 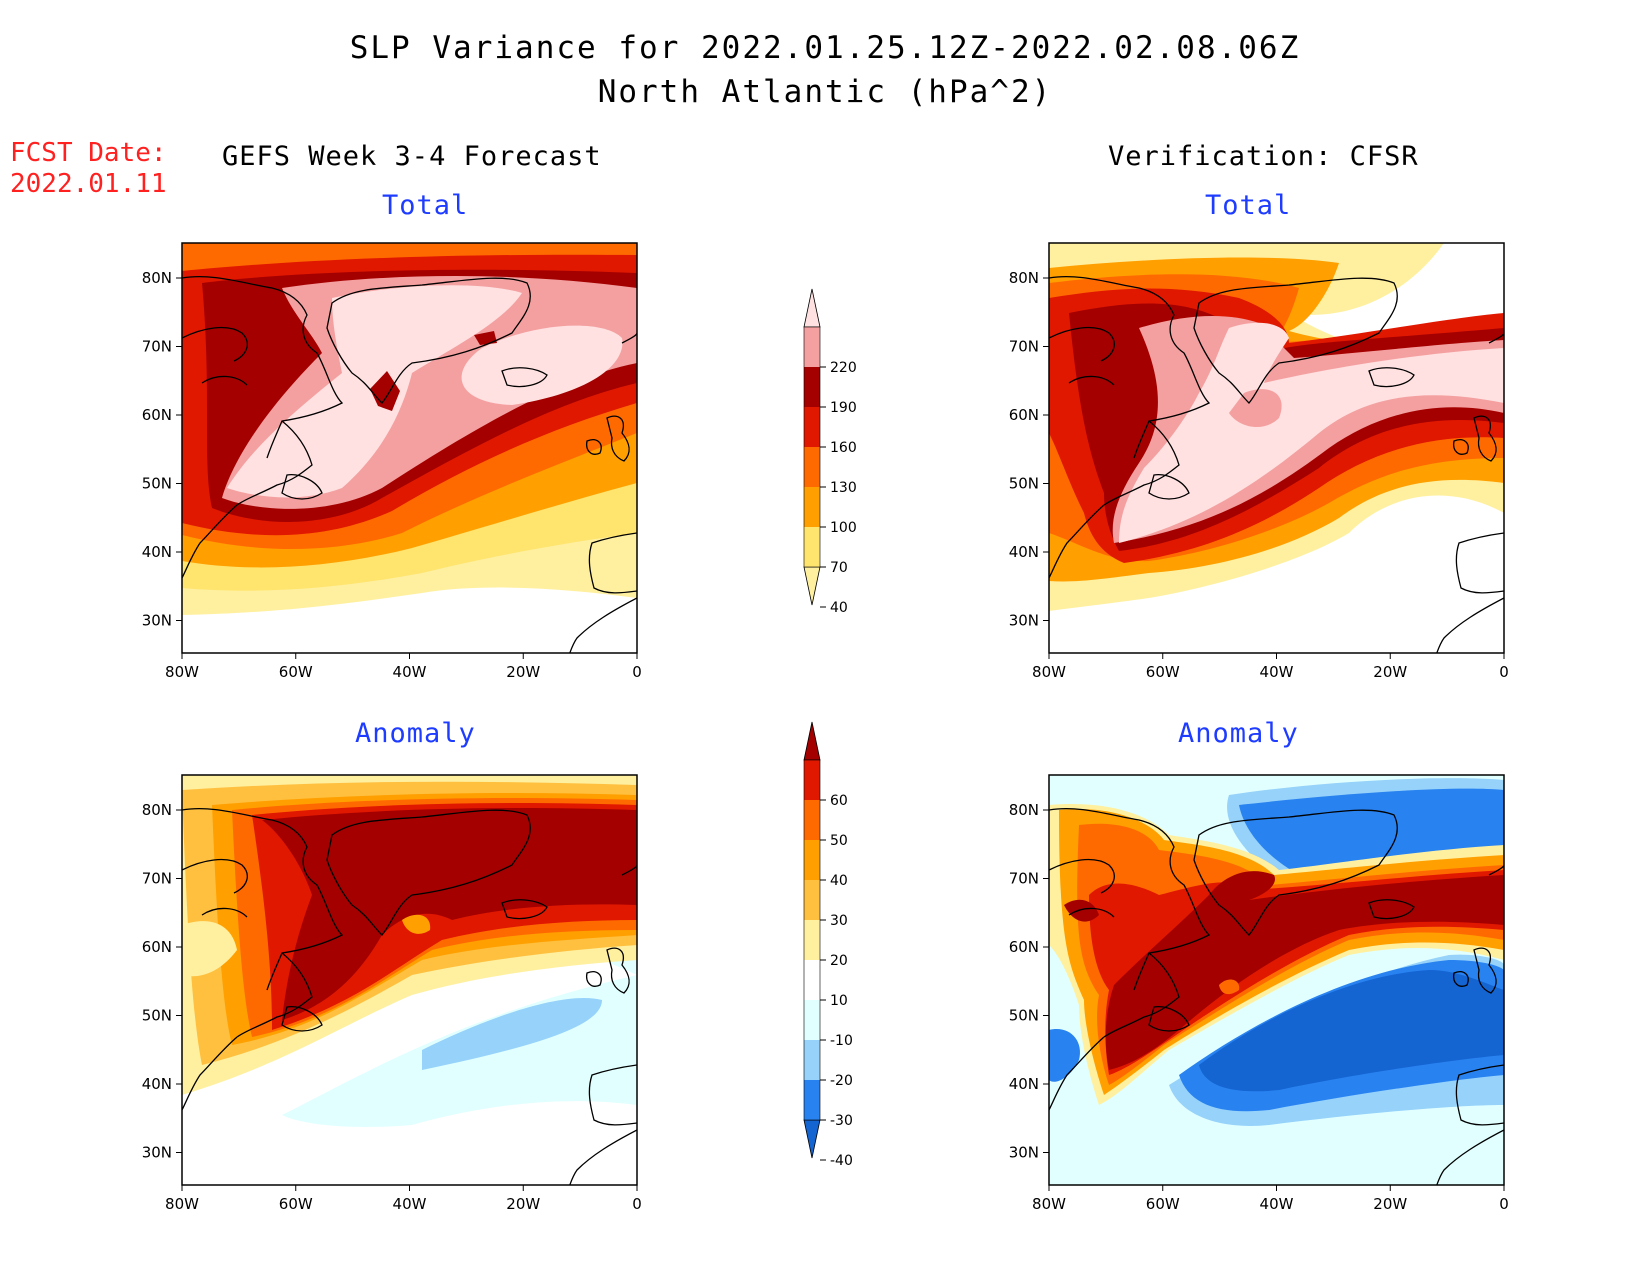 I want to click on total-colorbar-label: 160, so click(x=843, y=448).